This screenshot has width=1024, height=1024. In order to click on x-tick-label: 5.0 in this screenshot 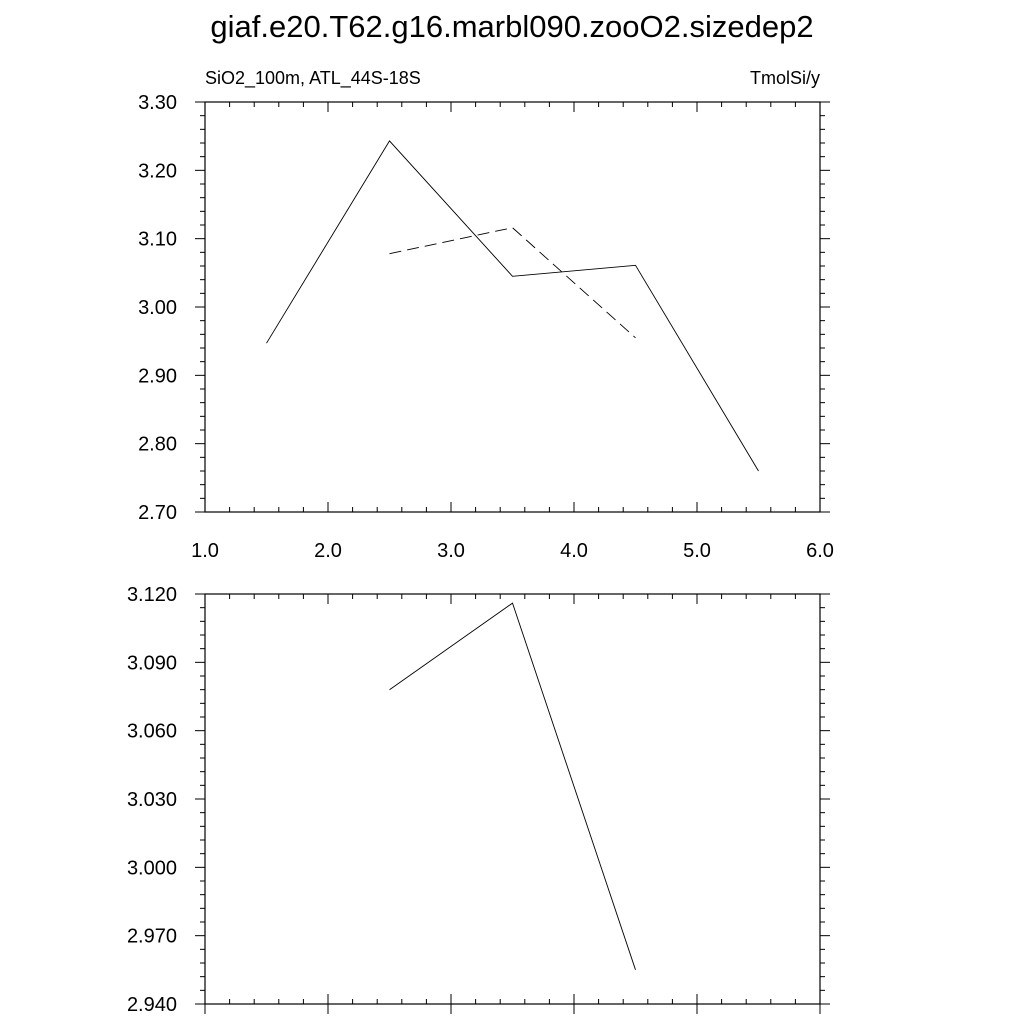, I will do `click(697, 551)`.